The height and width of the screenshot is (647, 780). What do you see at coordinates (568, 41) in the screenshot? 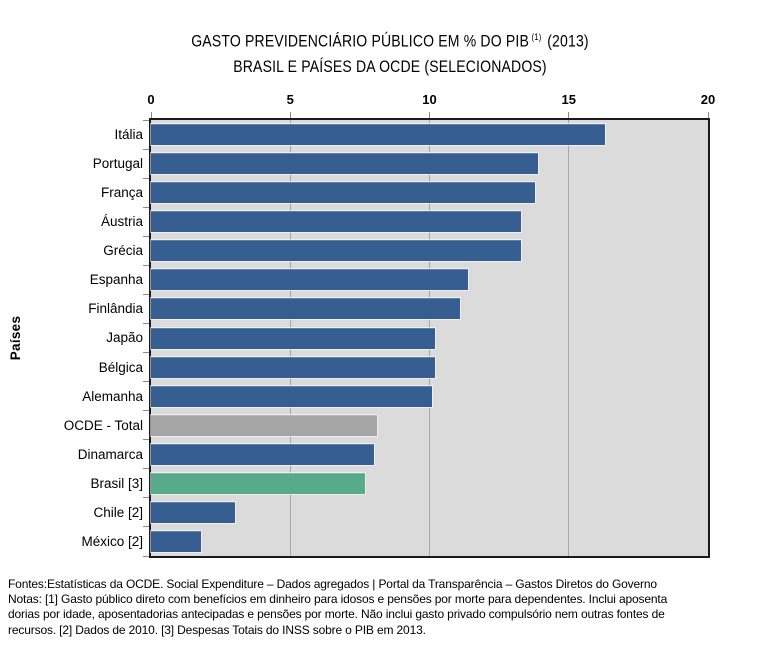
I see `chart-title-line1-year: (2013)` at bounding box center [568, 41].